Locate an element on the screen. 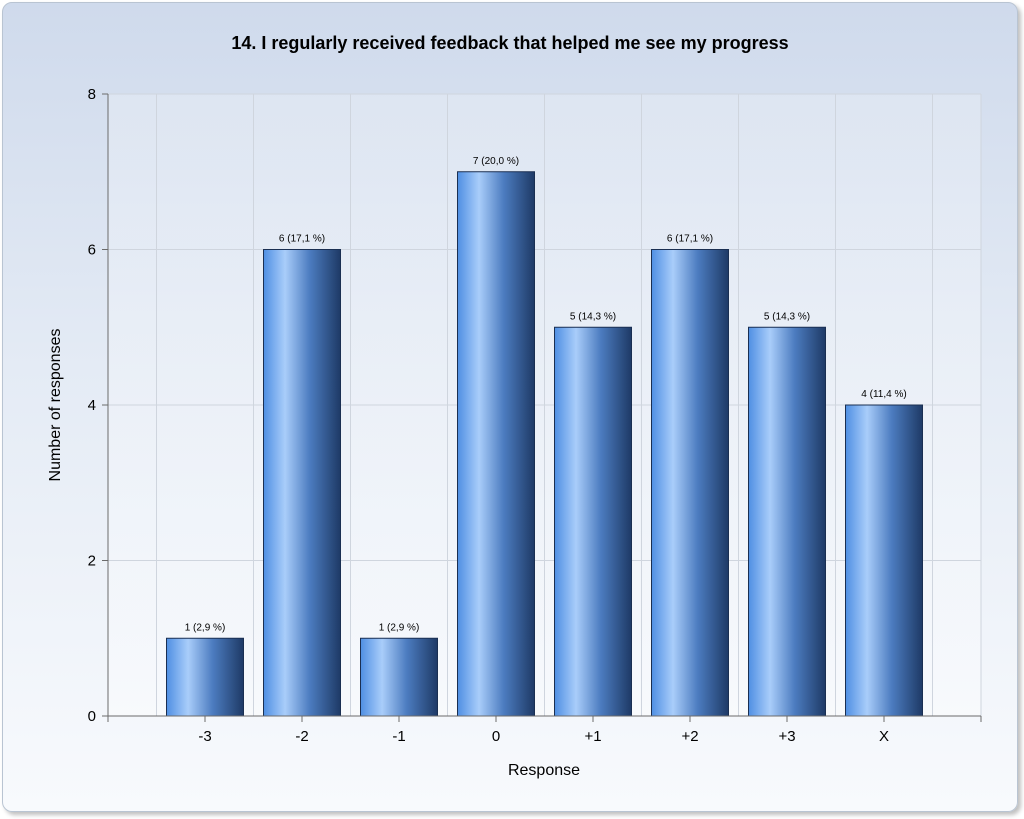 The image size is (1024, 819). x-tick-label: X is located at coordinates (884, 736).